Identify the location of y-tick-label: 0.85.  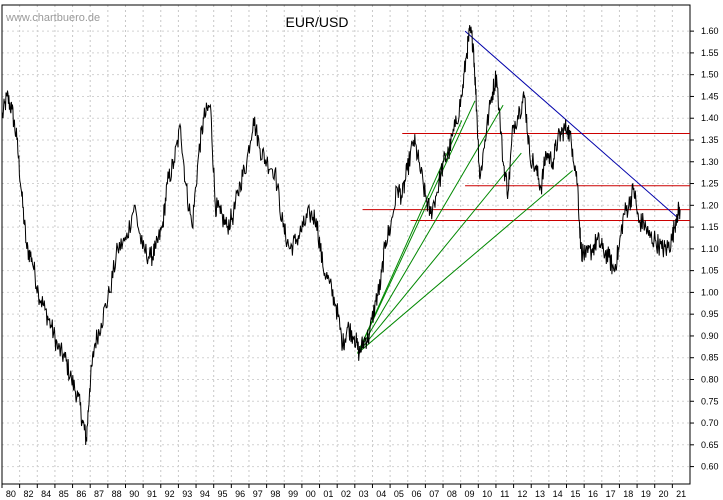
(710, 358).